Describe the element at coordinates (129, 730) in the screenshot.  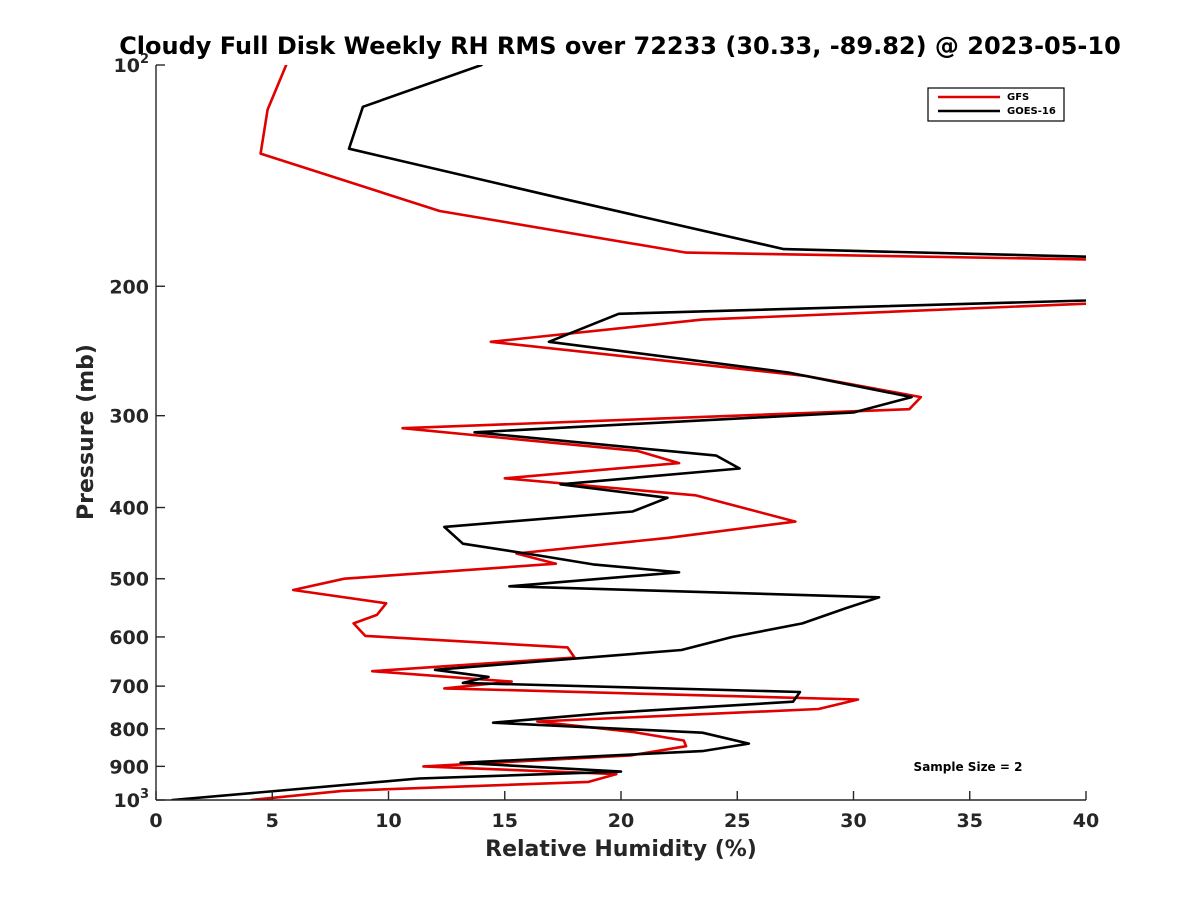
I see `y-tick-label: 800` at that location.